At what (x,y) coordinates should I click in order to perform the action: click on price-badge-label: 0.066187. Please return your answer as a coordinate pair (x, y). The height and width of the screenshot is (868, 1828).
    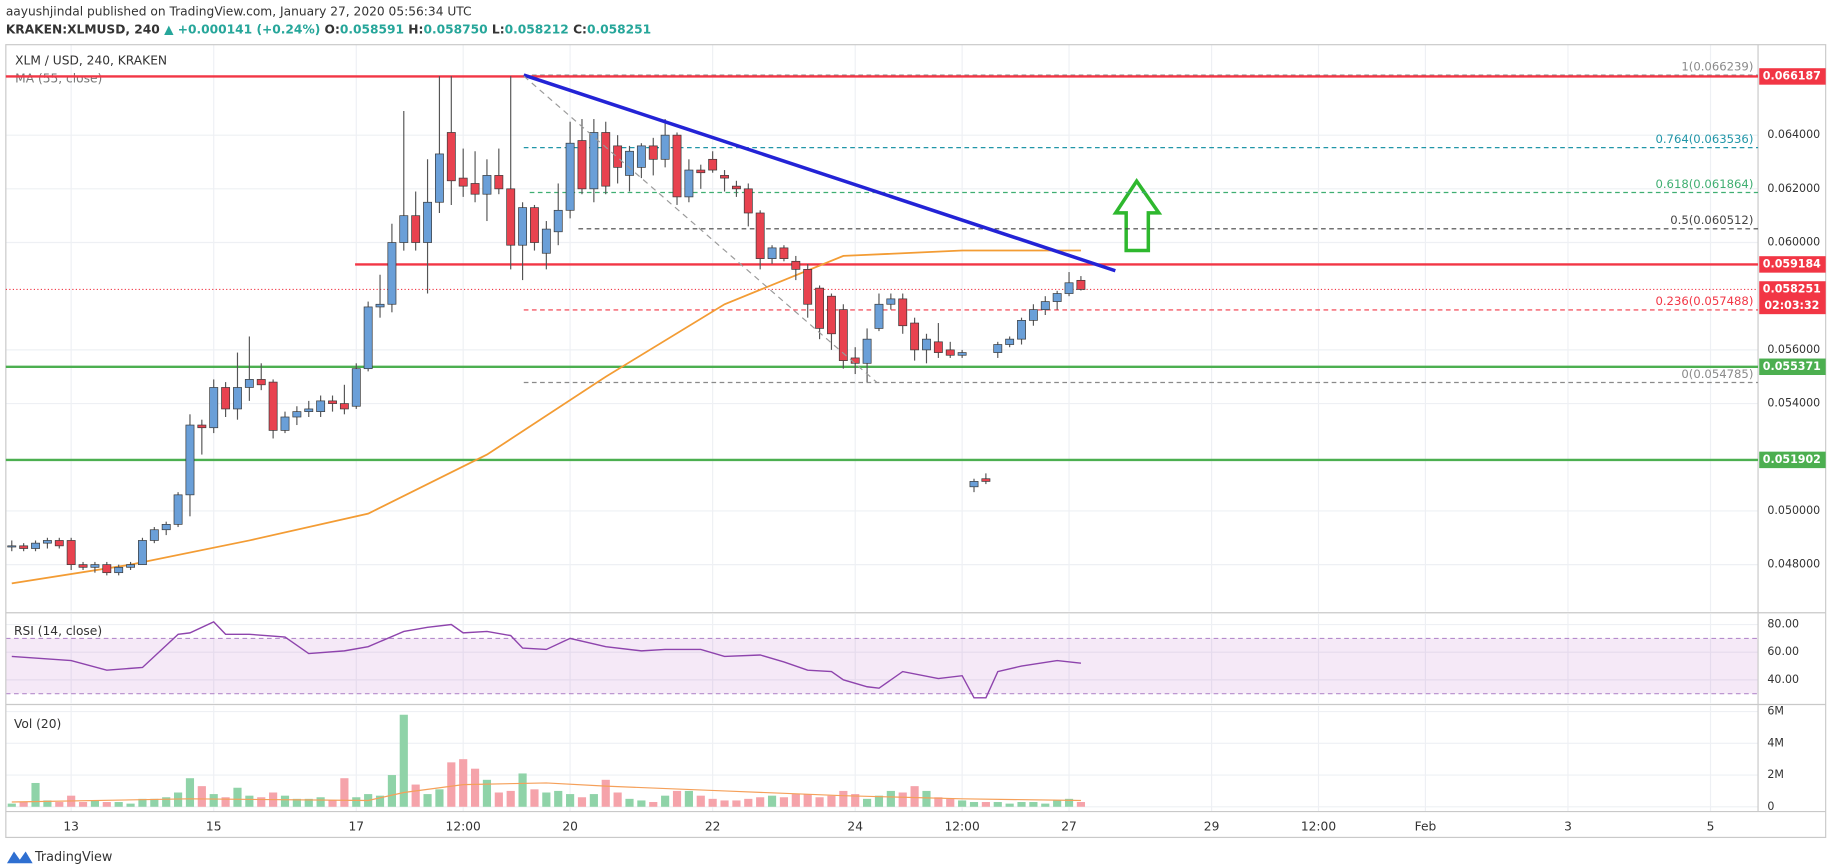
    Looking at the image, I should click on (1792, 75).